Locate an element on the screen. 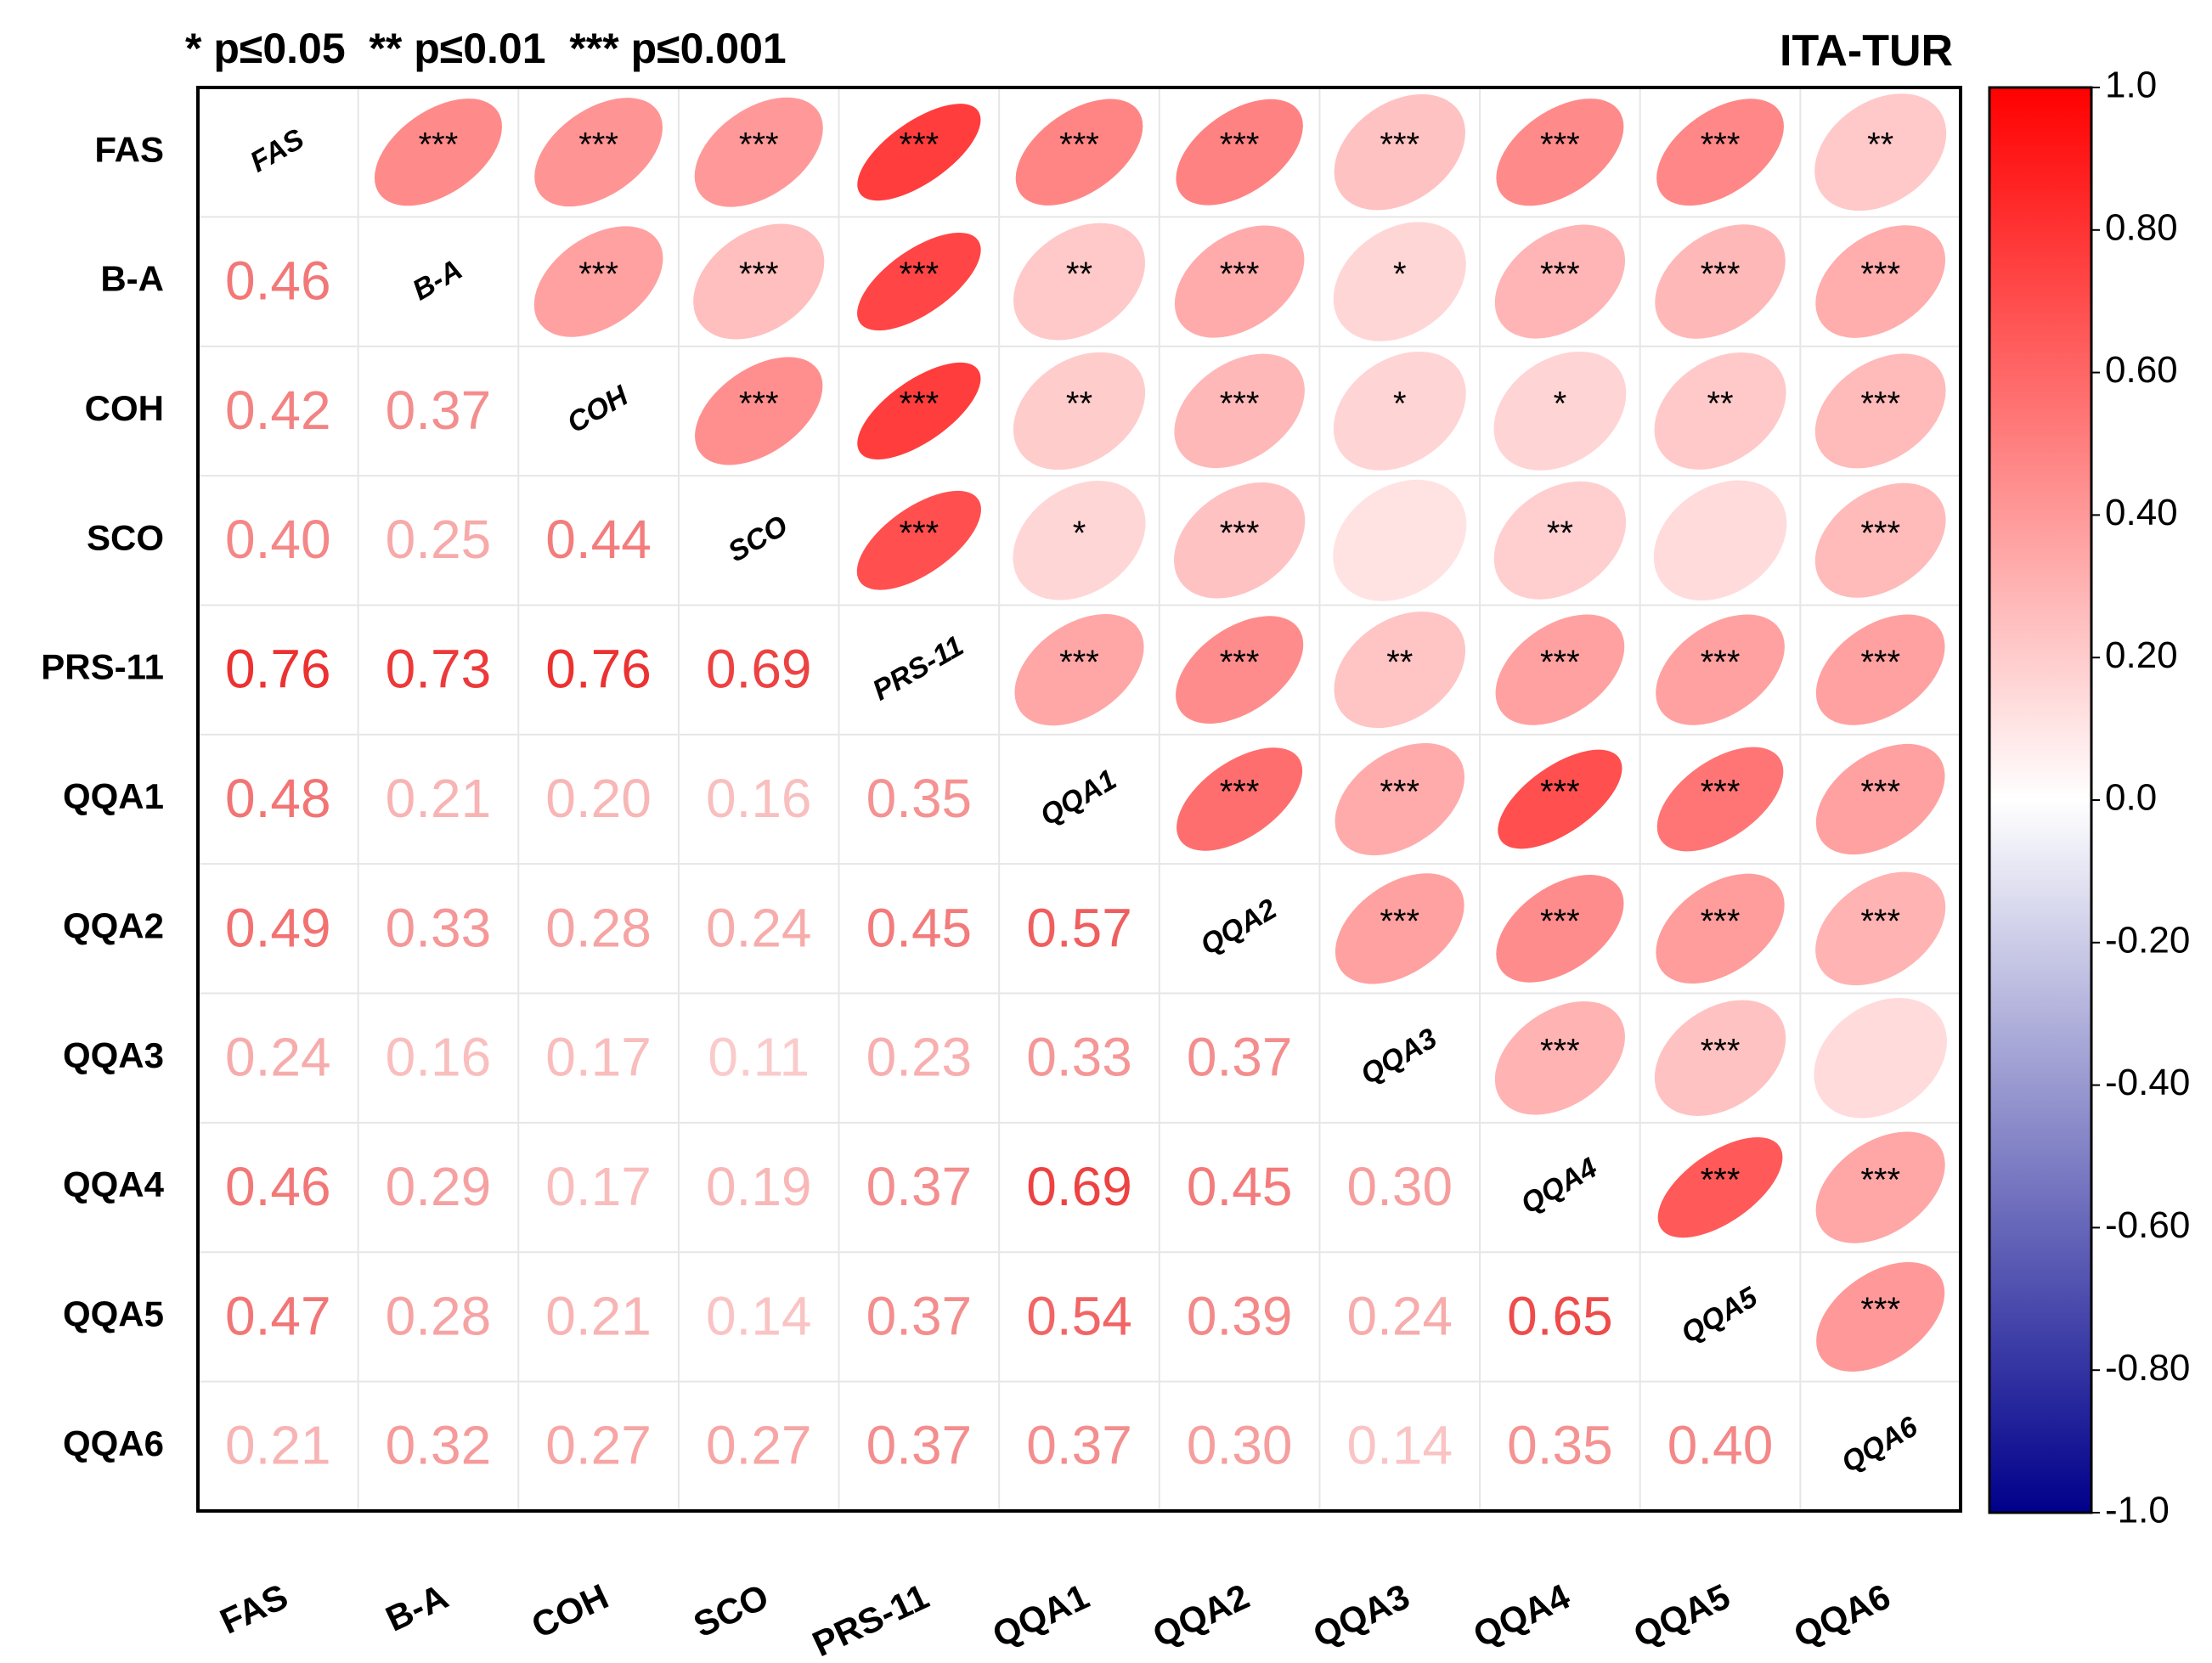 This screenshot has width=2212, height=1663. colorbar-tick-label: -0.40 is located at coordinates (2148, 1082).